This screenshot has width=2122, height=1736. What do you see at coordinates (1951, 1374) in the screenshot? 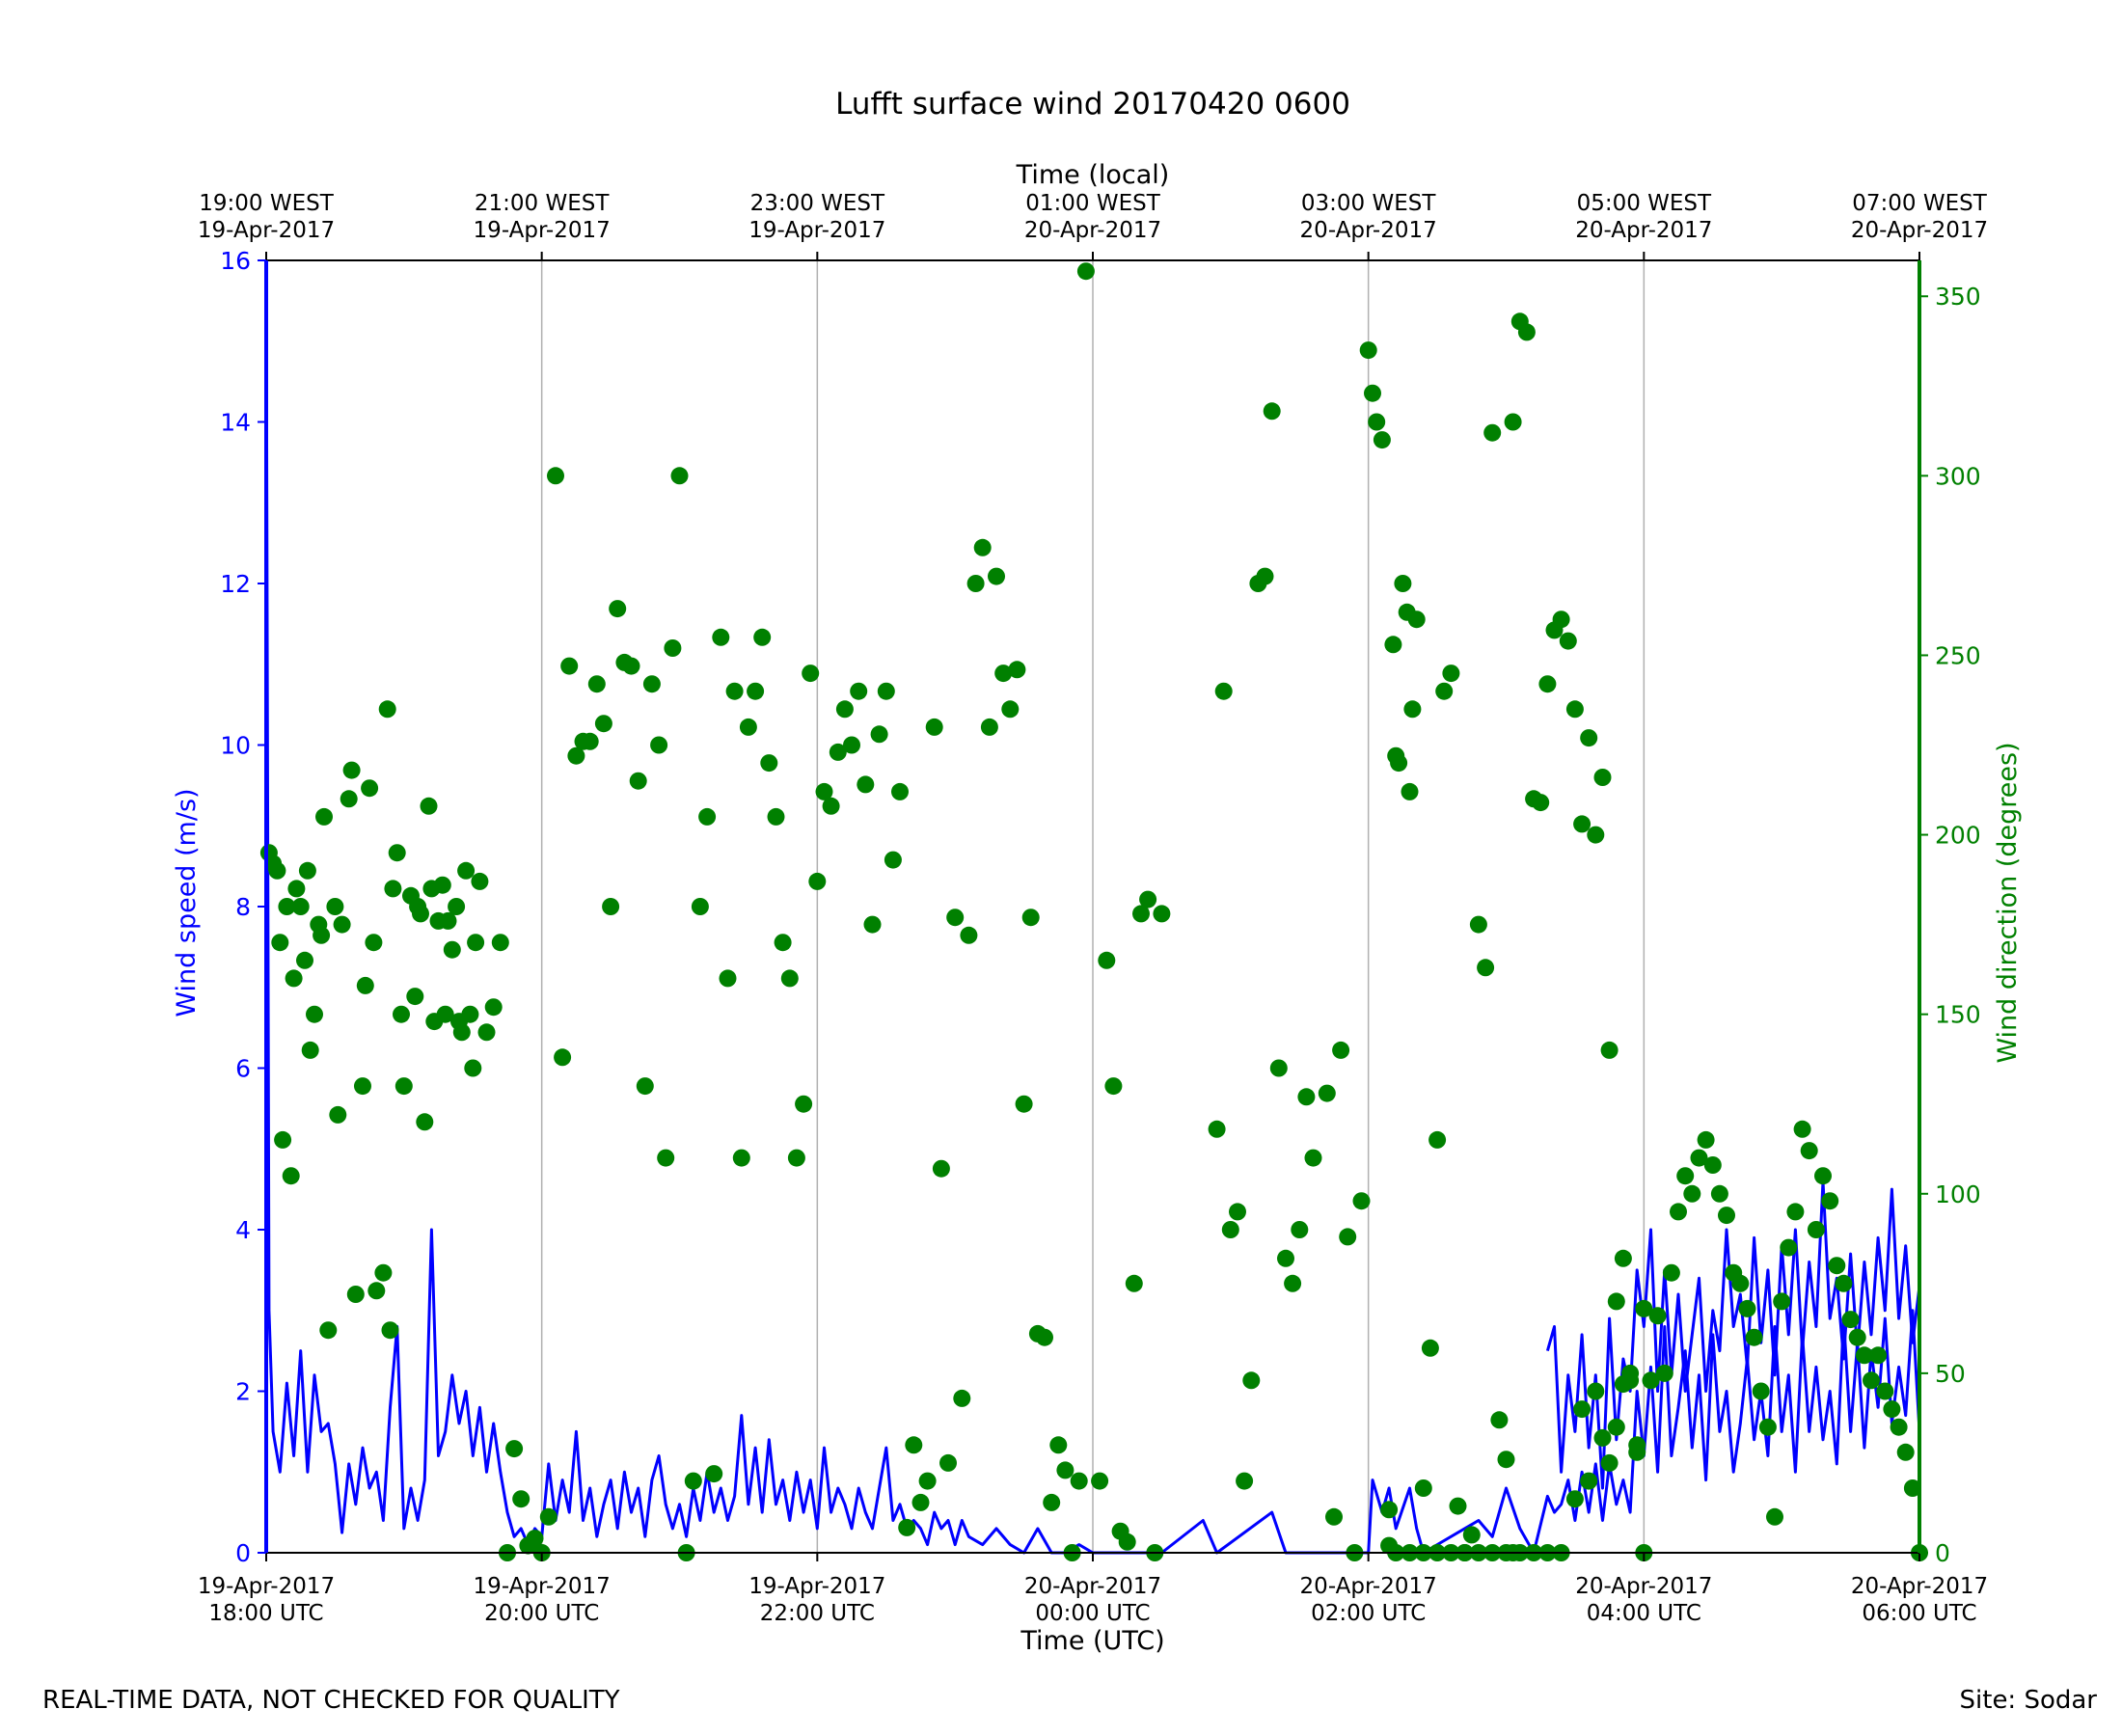
I see `y-right-tick-label: 50` at bounding box center [1951, 1374].